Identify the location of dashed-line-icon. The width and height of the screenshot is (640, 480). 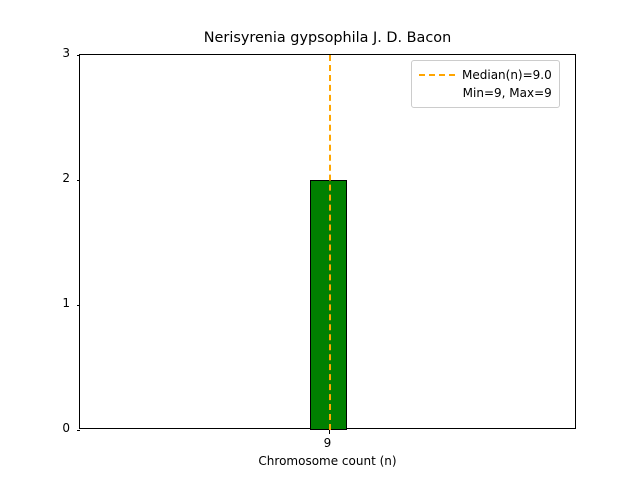
(437, 75).